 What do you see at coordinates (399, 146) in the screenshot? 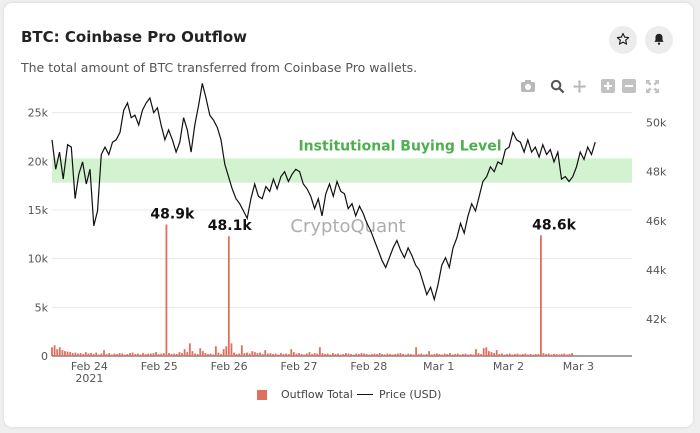
I see `band-label: Institutional Buying Level` at bounding box center [399, 146].